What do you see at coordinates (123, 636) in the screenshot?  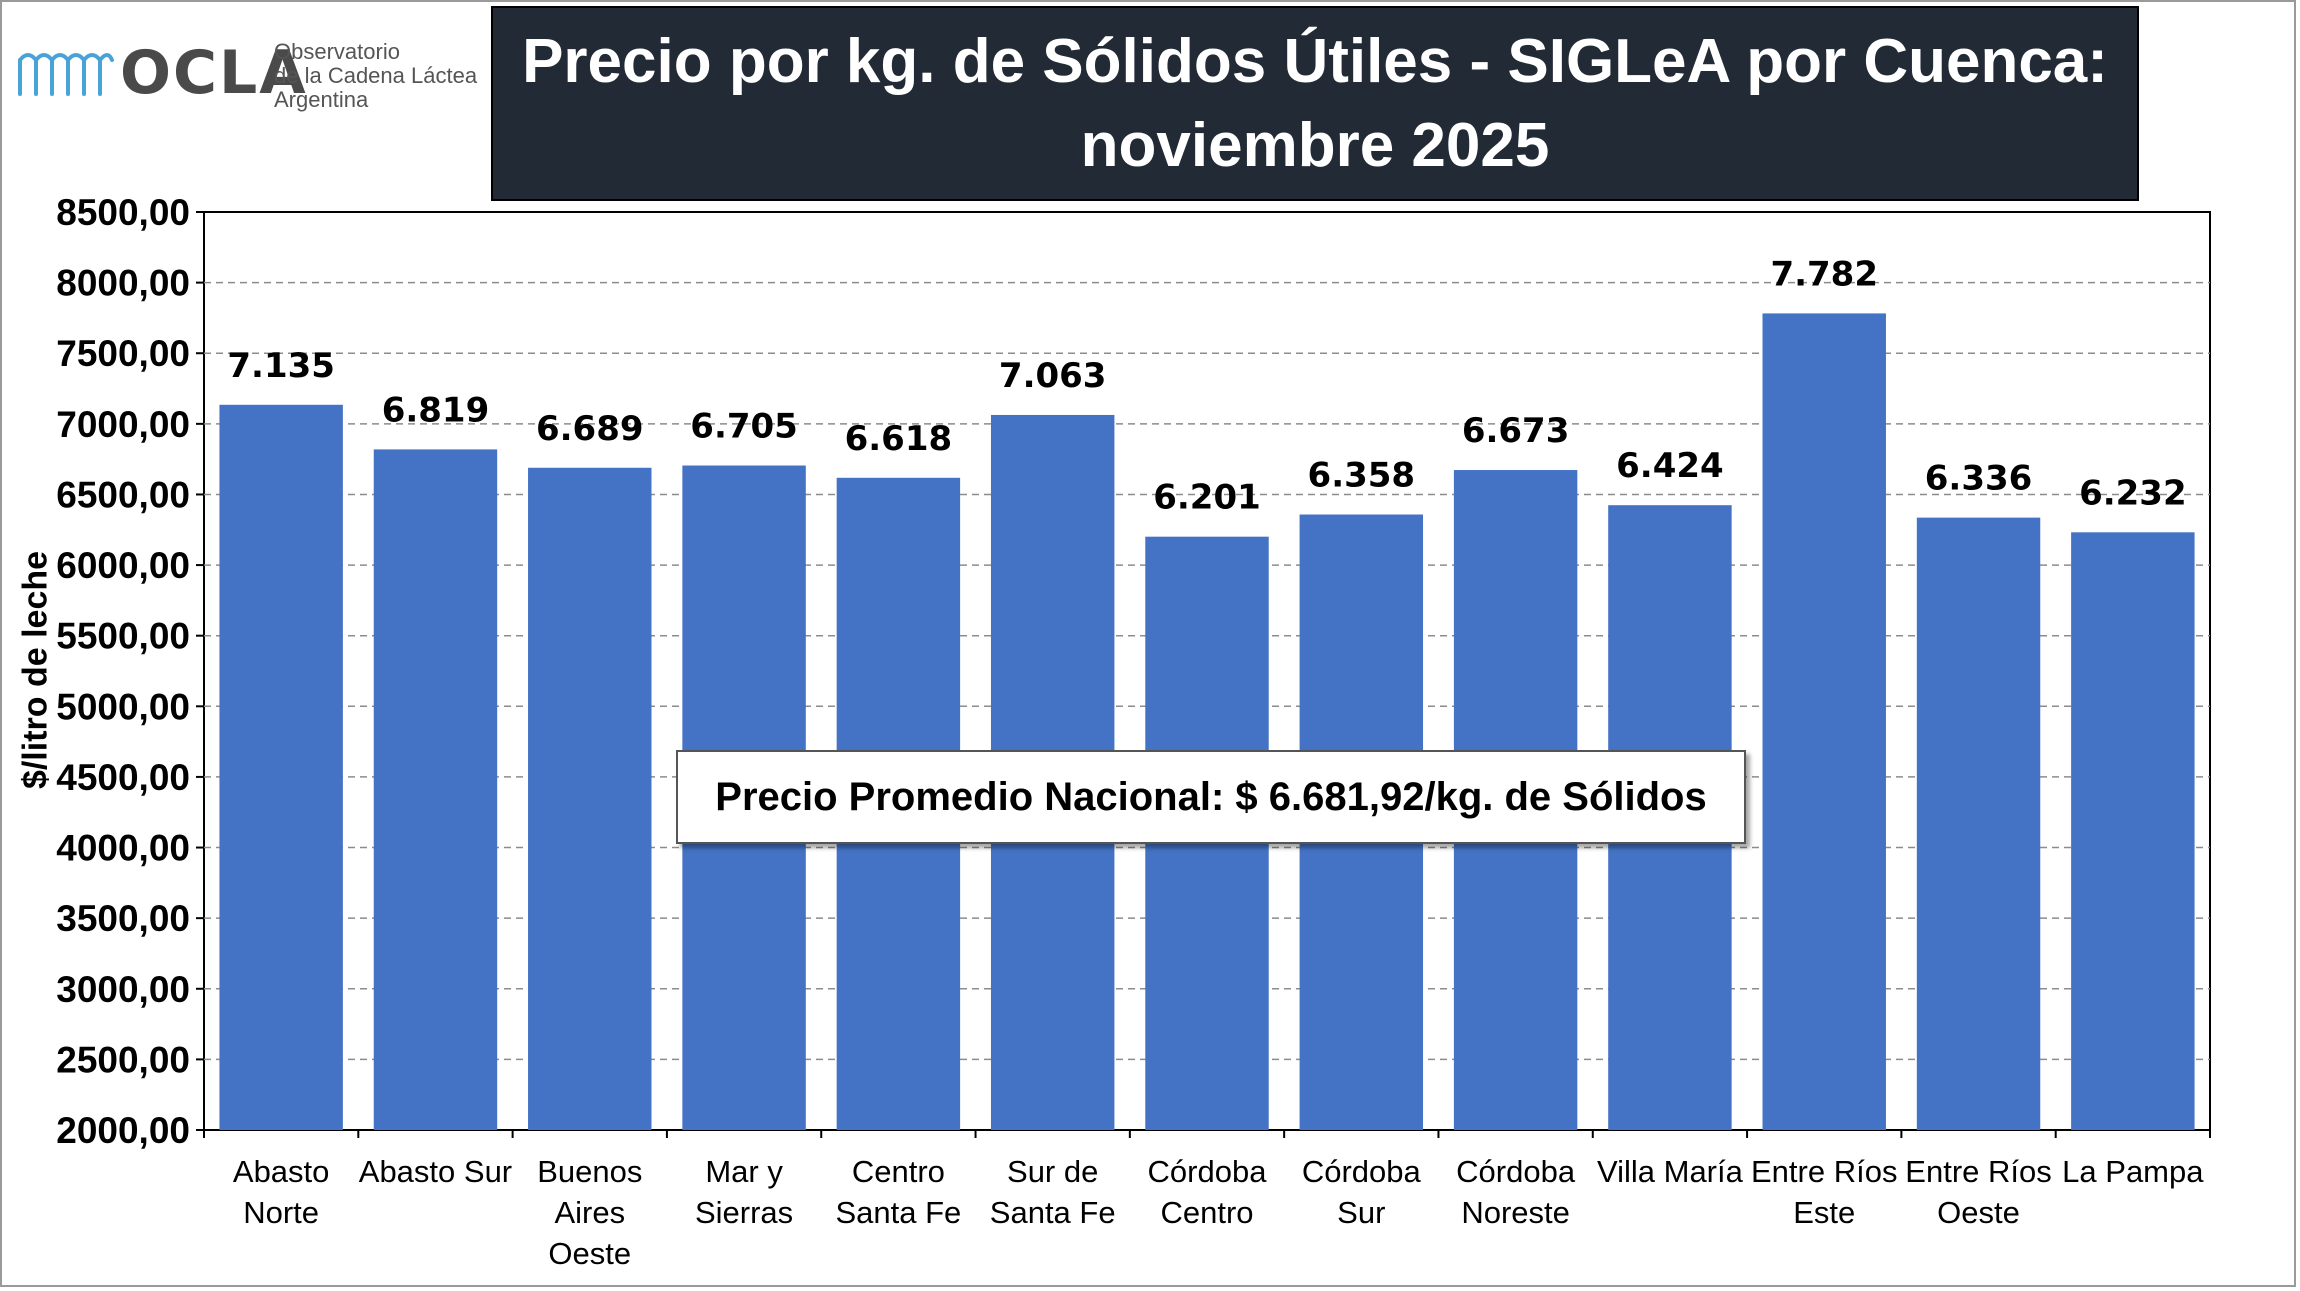 I see `y-tick-label: 5500,00` at bounding box center [123, 636].